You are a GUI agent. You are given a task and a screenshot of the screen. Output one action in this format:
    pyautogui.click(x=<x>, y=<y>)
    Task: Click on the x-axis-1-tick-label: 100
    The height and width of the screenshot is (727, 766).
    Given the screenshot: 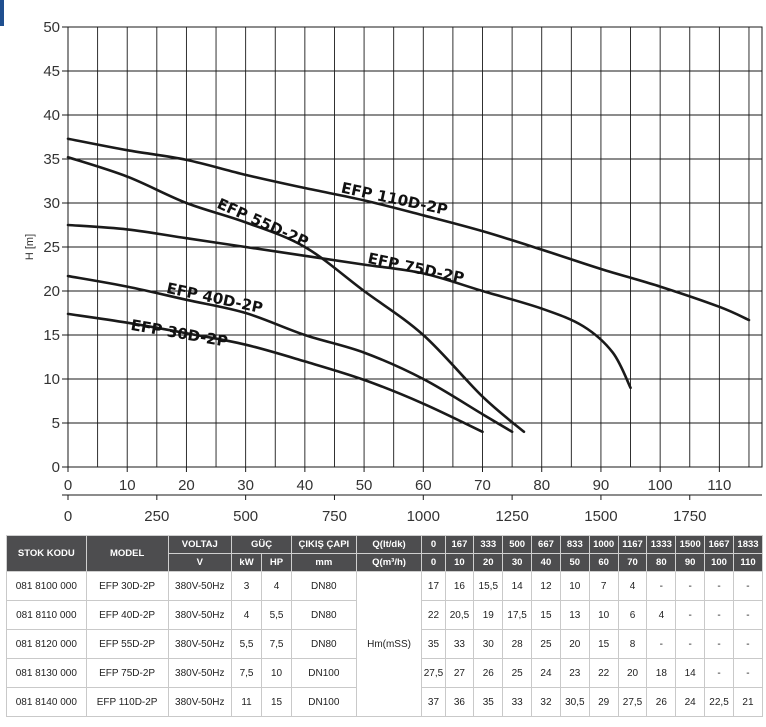 What is the action you would take?
    pyautogui.click(x=660, y=485)
    